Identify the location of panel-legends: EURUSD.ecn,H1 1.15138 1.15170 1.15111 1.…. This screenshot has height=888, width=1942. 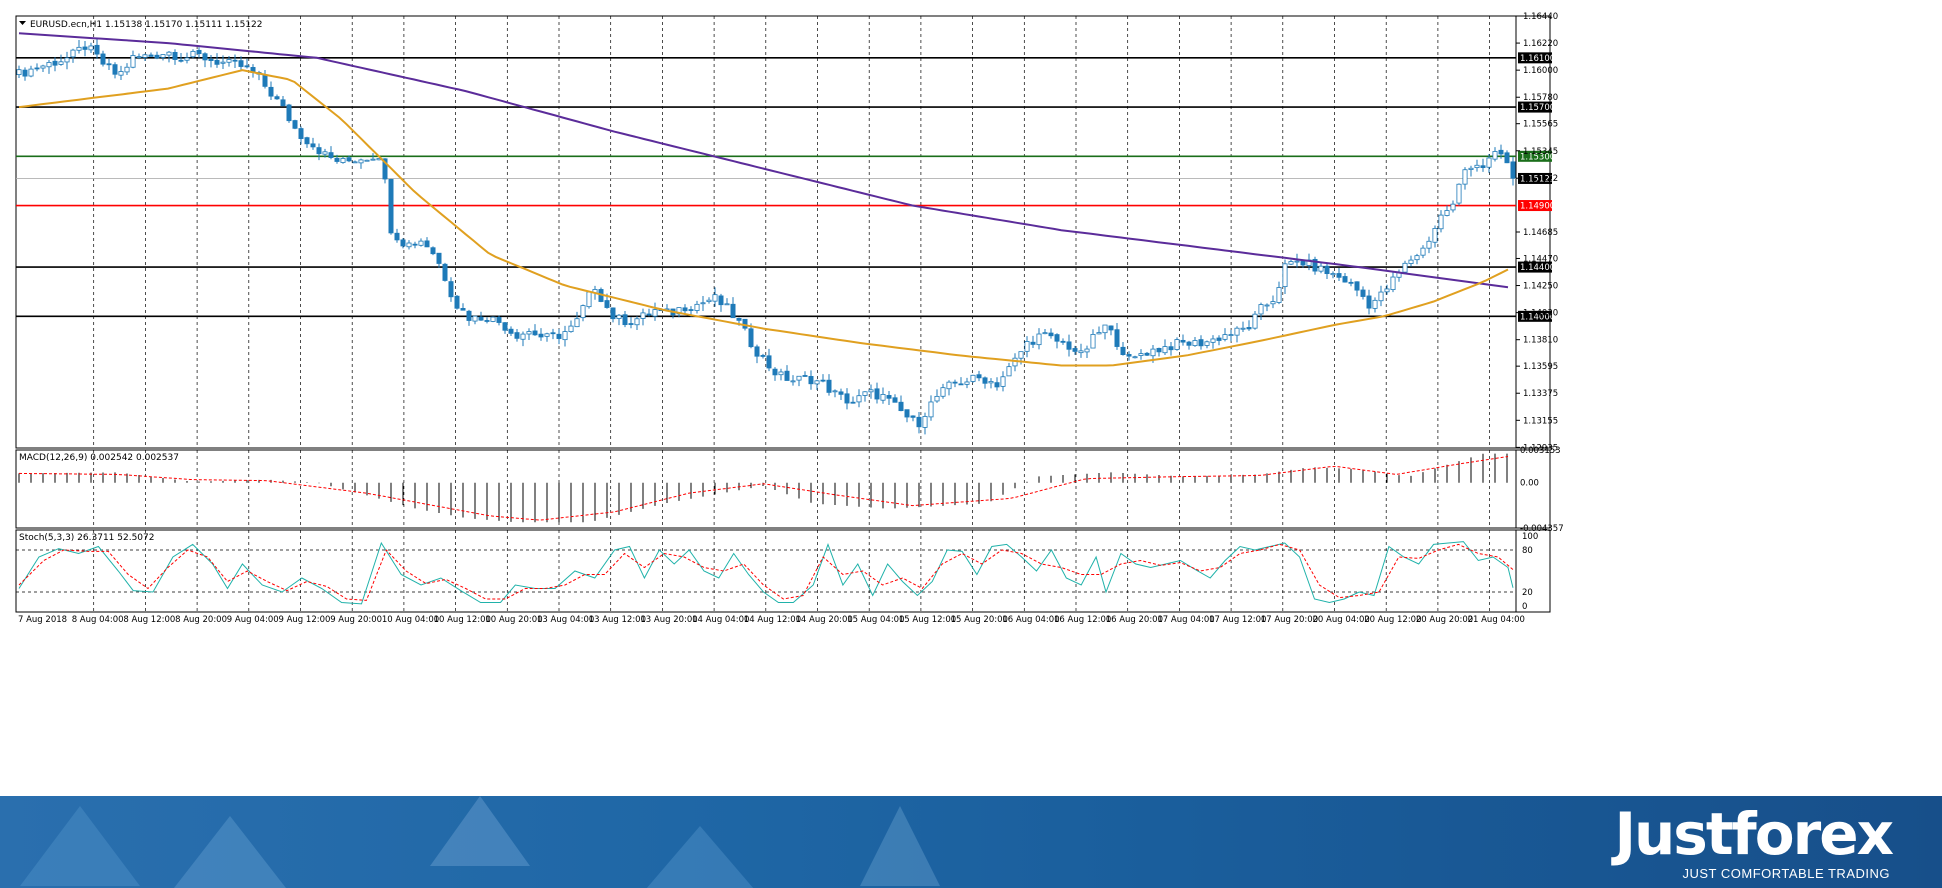
(140, 281).